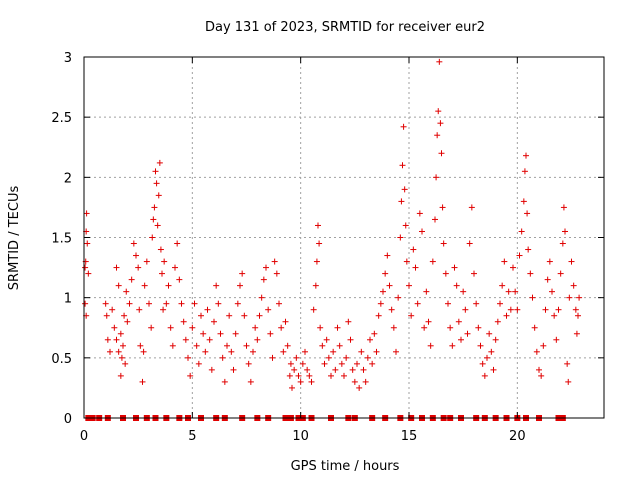 Image resolution: width=640 pixels, height=480 pixels. I want to click on y-tick-label: 0, so click(68, 419).